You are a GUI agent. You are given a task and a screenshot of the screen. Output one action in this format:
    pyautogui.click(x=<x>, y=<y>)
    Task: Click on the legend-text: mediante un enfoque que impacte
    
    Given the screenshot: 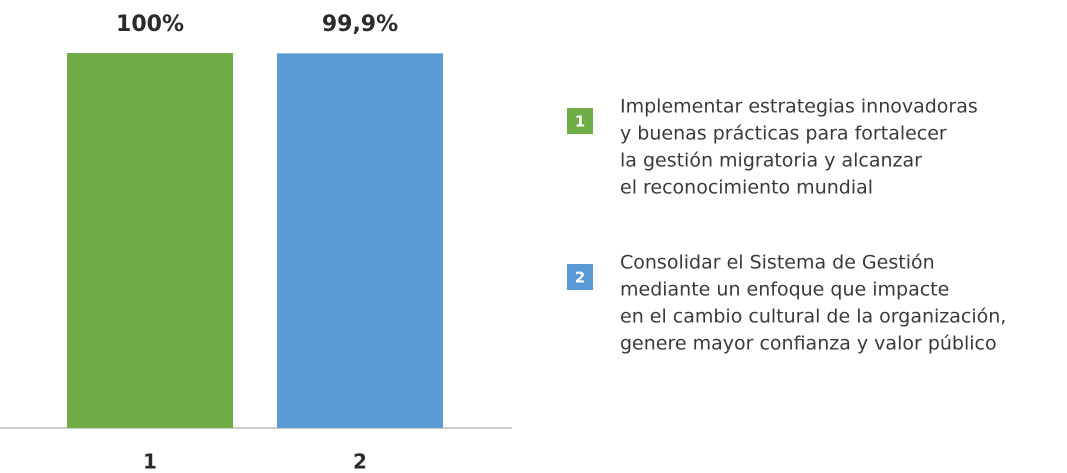 What is the action you would take?
    pyautogui.click(x=784, y=290)
    